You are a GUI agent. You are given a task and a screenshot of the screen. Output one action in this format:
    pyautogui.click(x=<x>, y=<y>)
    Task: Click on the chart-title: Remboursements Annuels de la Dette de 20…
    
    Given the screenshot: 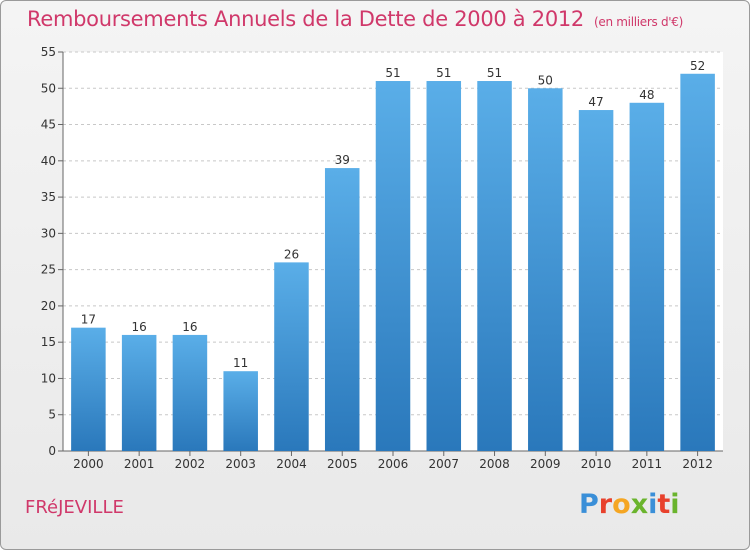 What is the action you would take?
    pyautogui.click(x=355, y=19)
    